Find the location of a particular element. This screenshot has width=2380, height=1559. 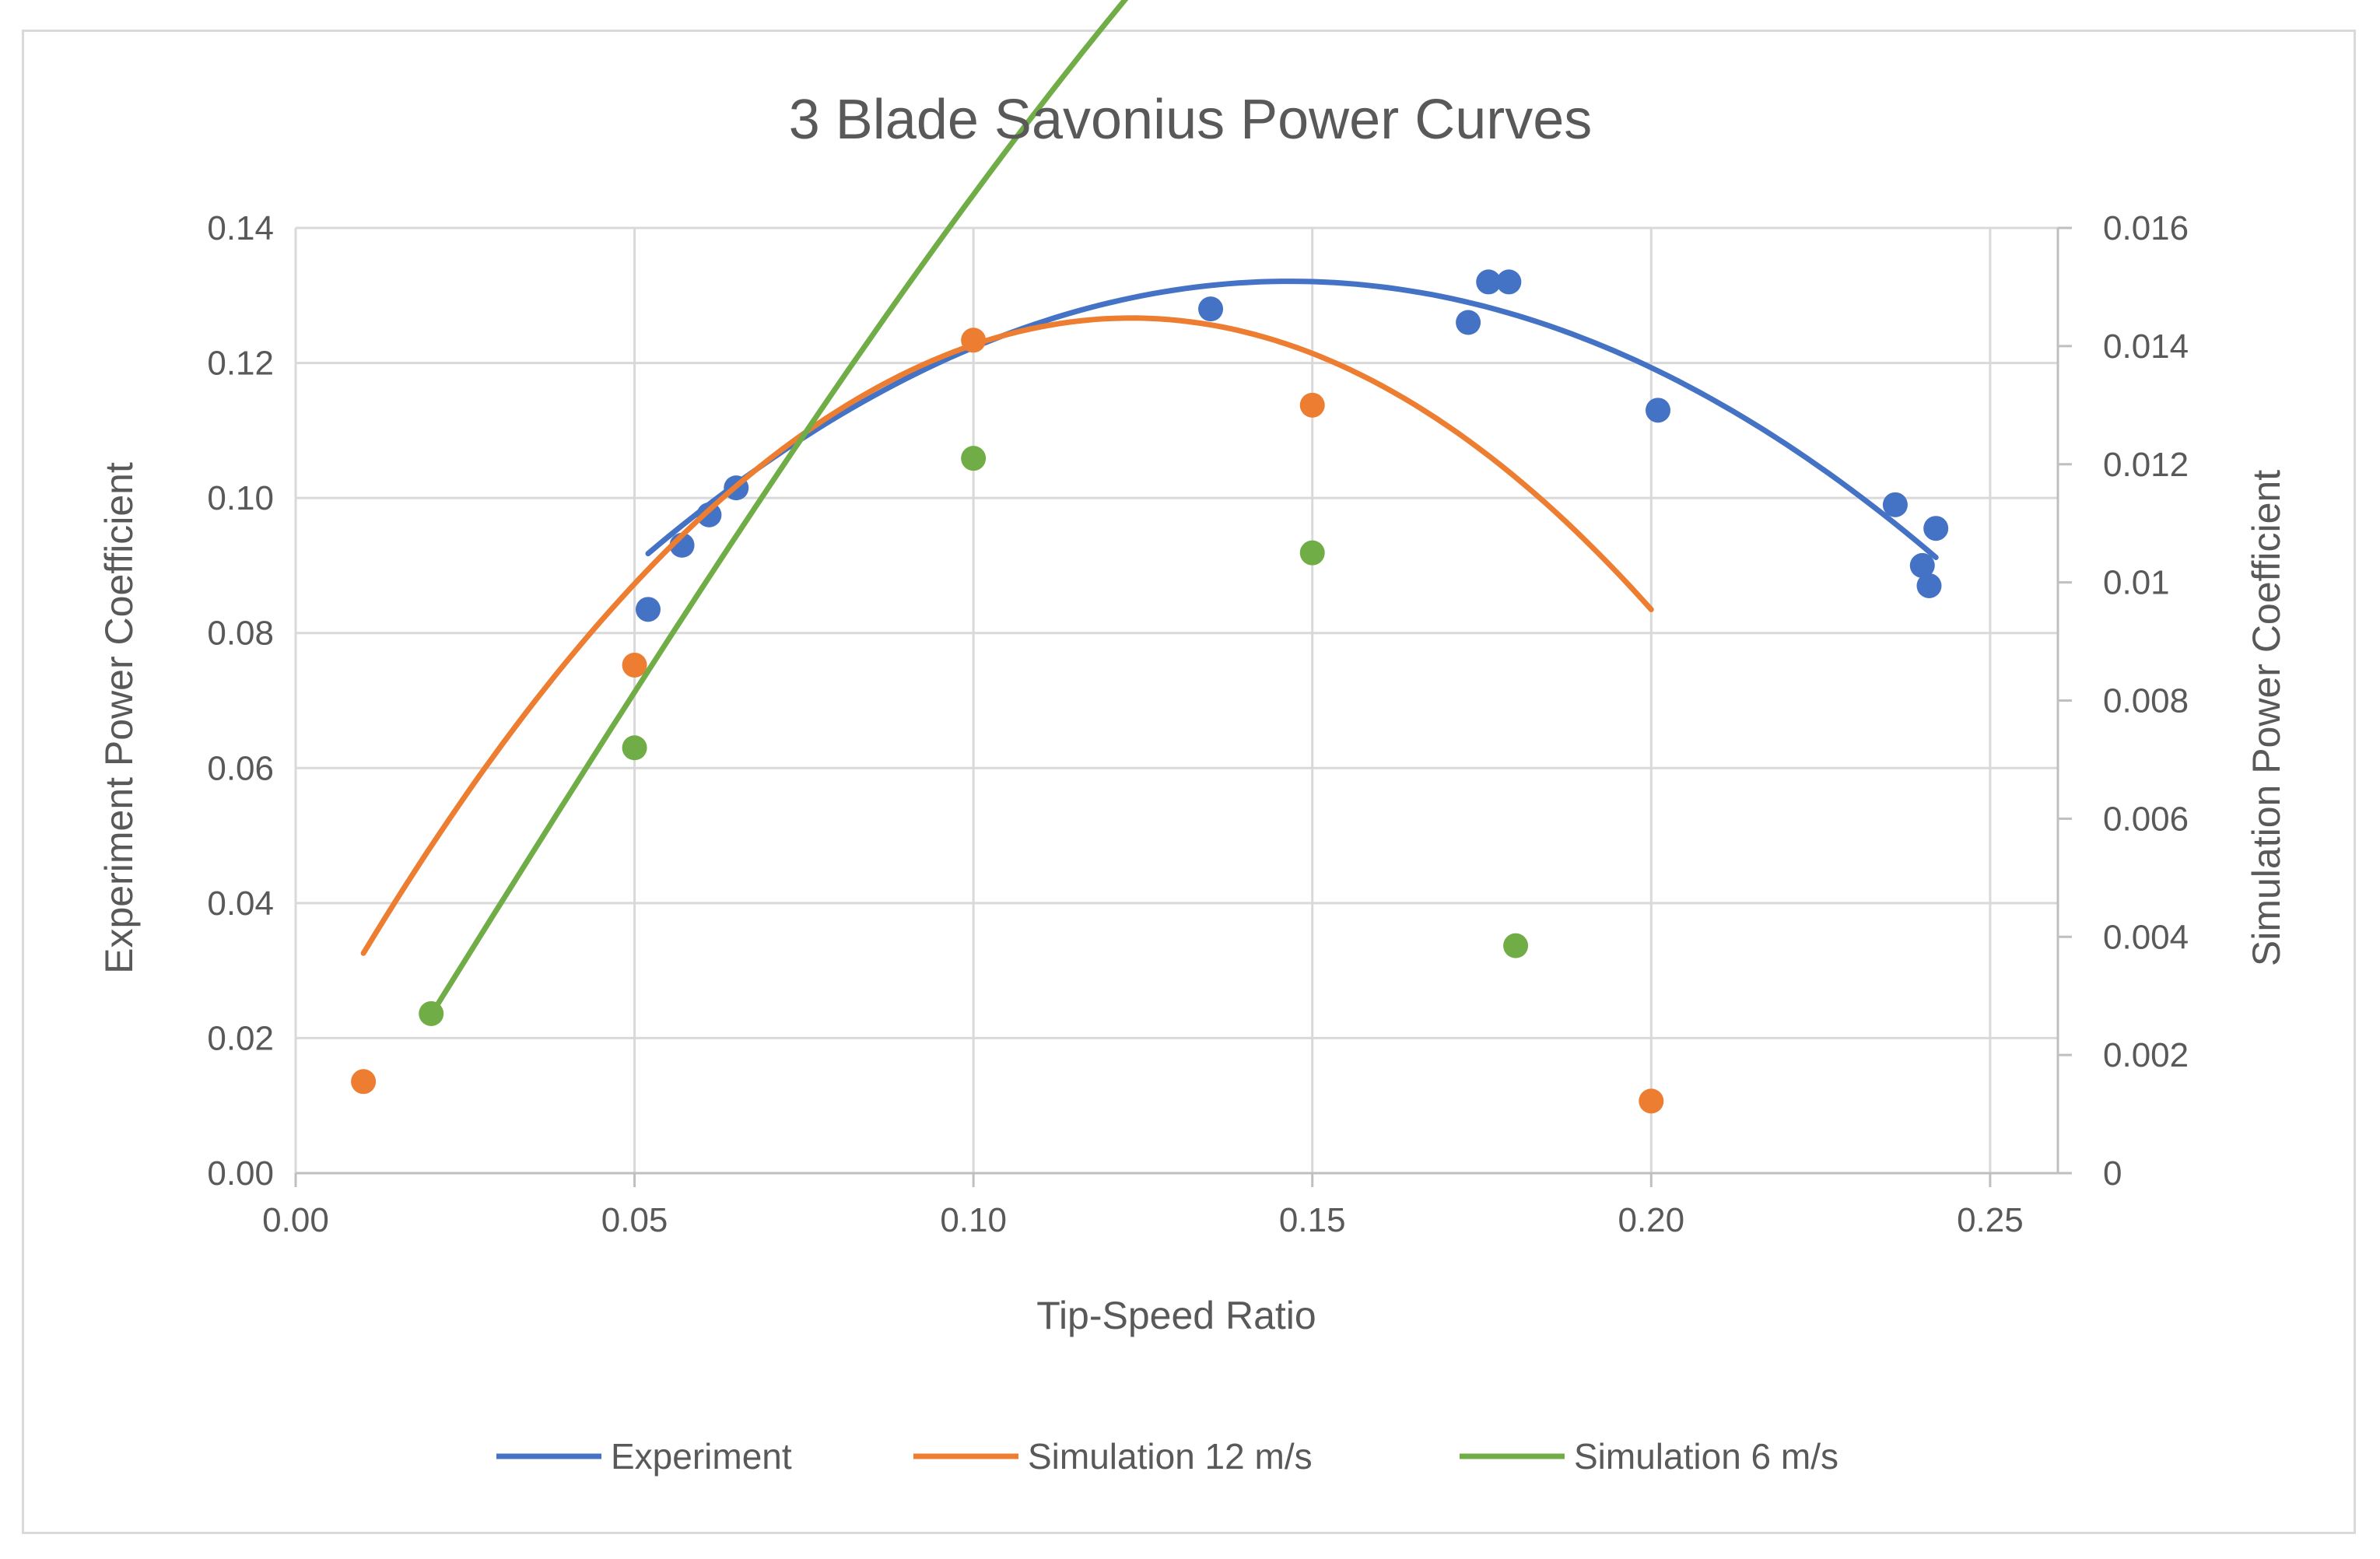

y-tick-label: 0.10 is located at coordinates (241, 498).